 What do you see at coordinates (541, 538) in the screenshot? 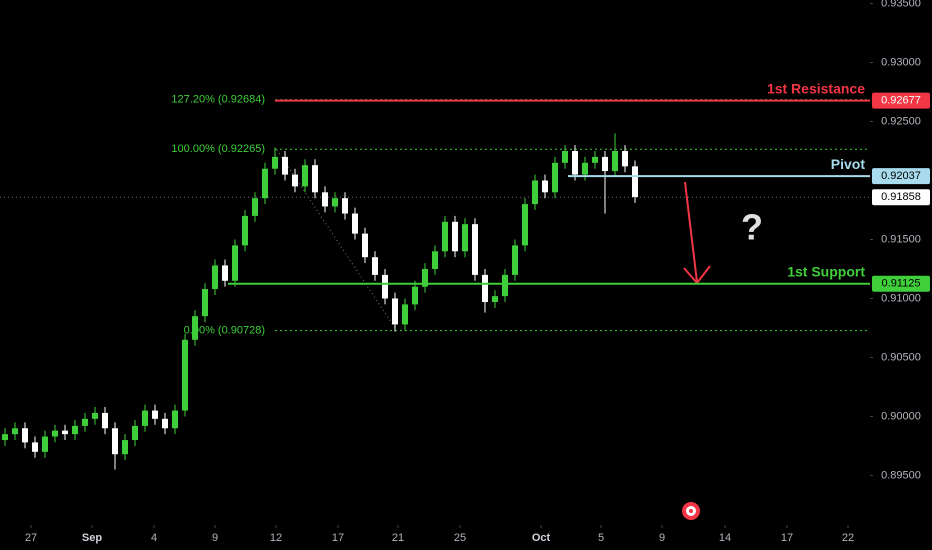
I see `x-tick-label: Oct` at bounding box center [541, 538].